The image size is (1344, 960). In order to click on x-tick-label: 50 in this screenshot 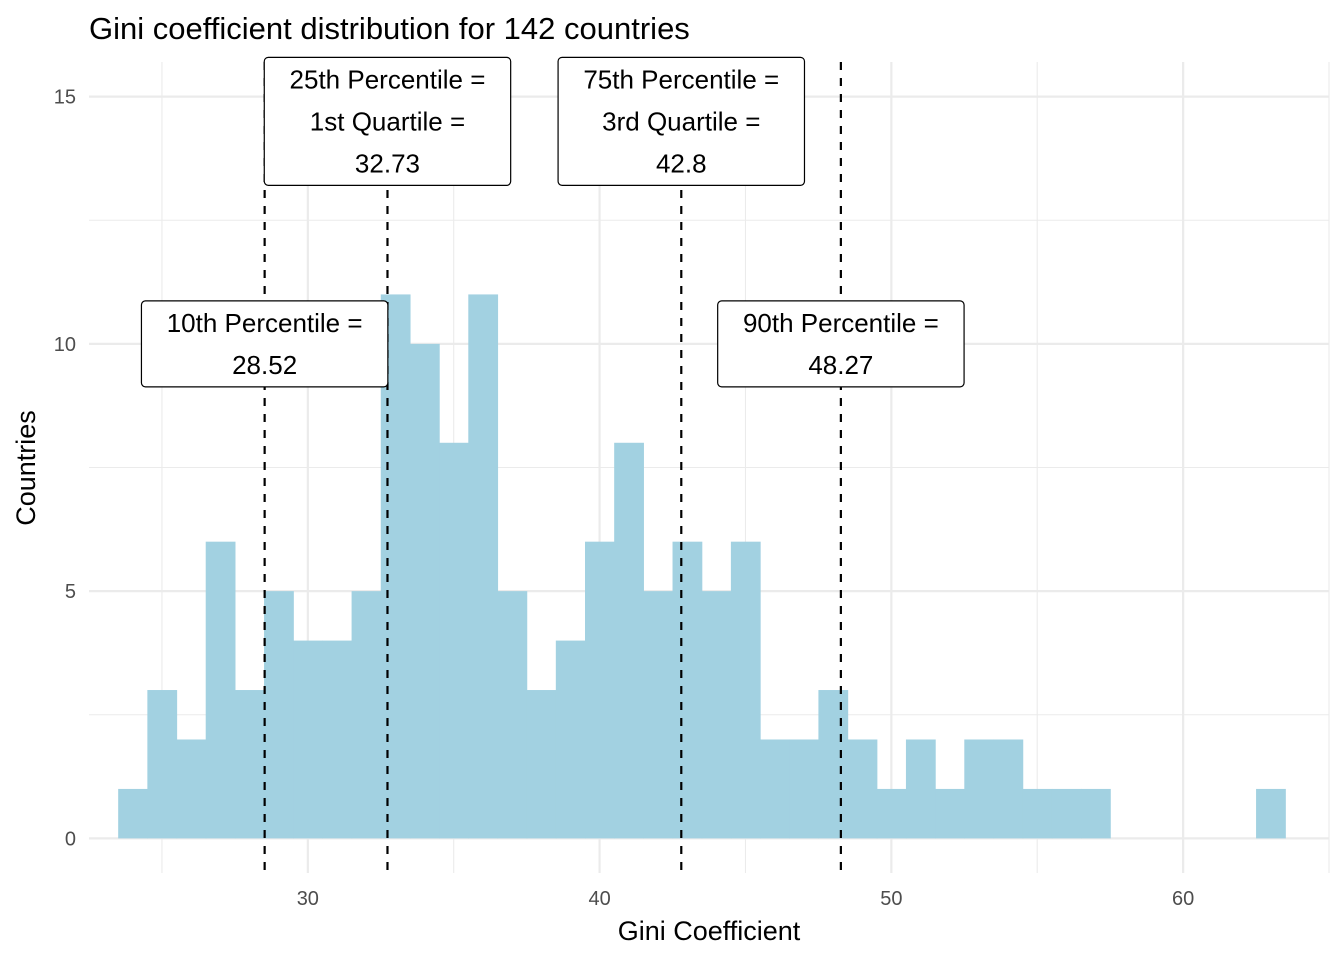, I will do `click(891, 899)`.